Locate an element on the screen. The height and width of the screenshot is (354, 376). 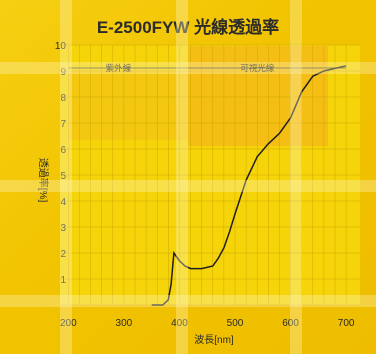
y-tick-label: 3 is located at coordinates (63, 228).